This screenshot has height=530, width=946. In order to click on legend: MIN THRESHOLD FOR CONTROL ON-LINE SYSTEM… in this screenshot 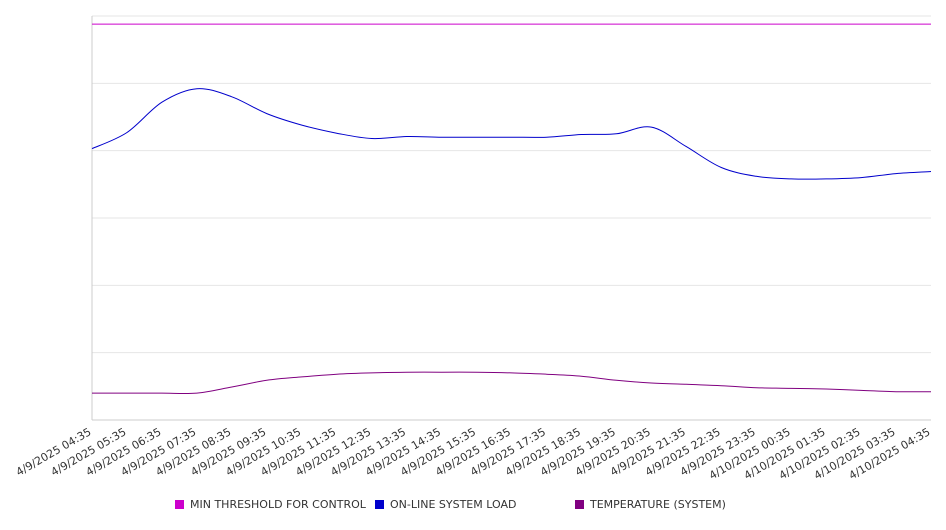, I will do `click(473, 507)`.